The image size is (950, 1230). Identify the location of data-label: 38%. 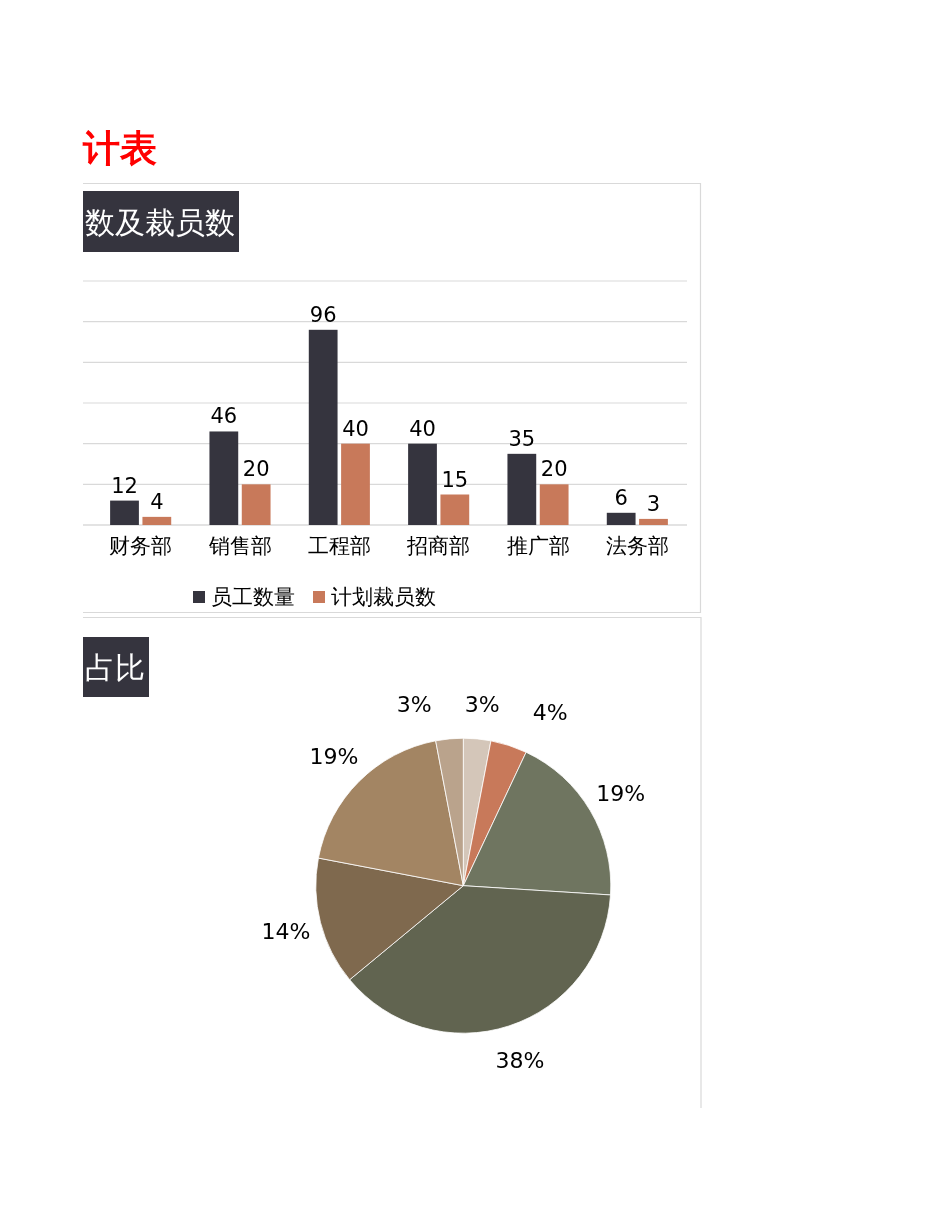
(520, 1060).